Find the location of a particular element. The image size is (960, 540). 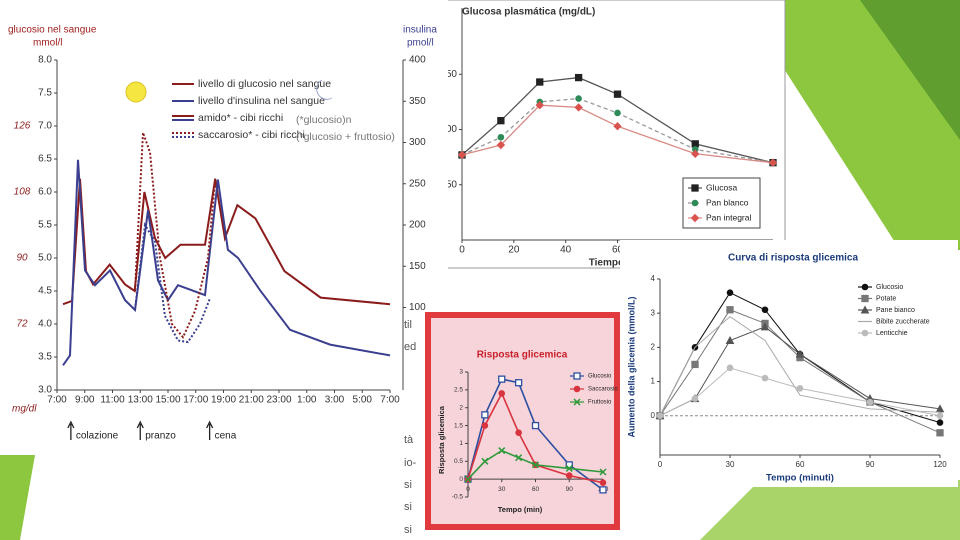

note: (*glucosio)n is located at coordinates (324, 120).